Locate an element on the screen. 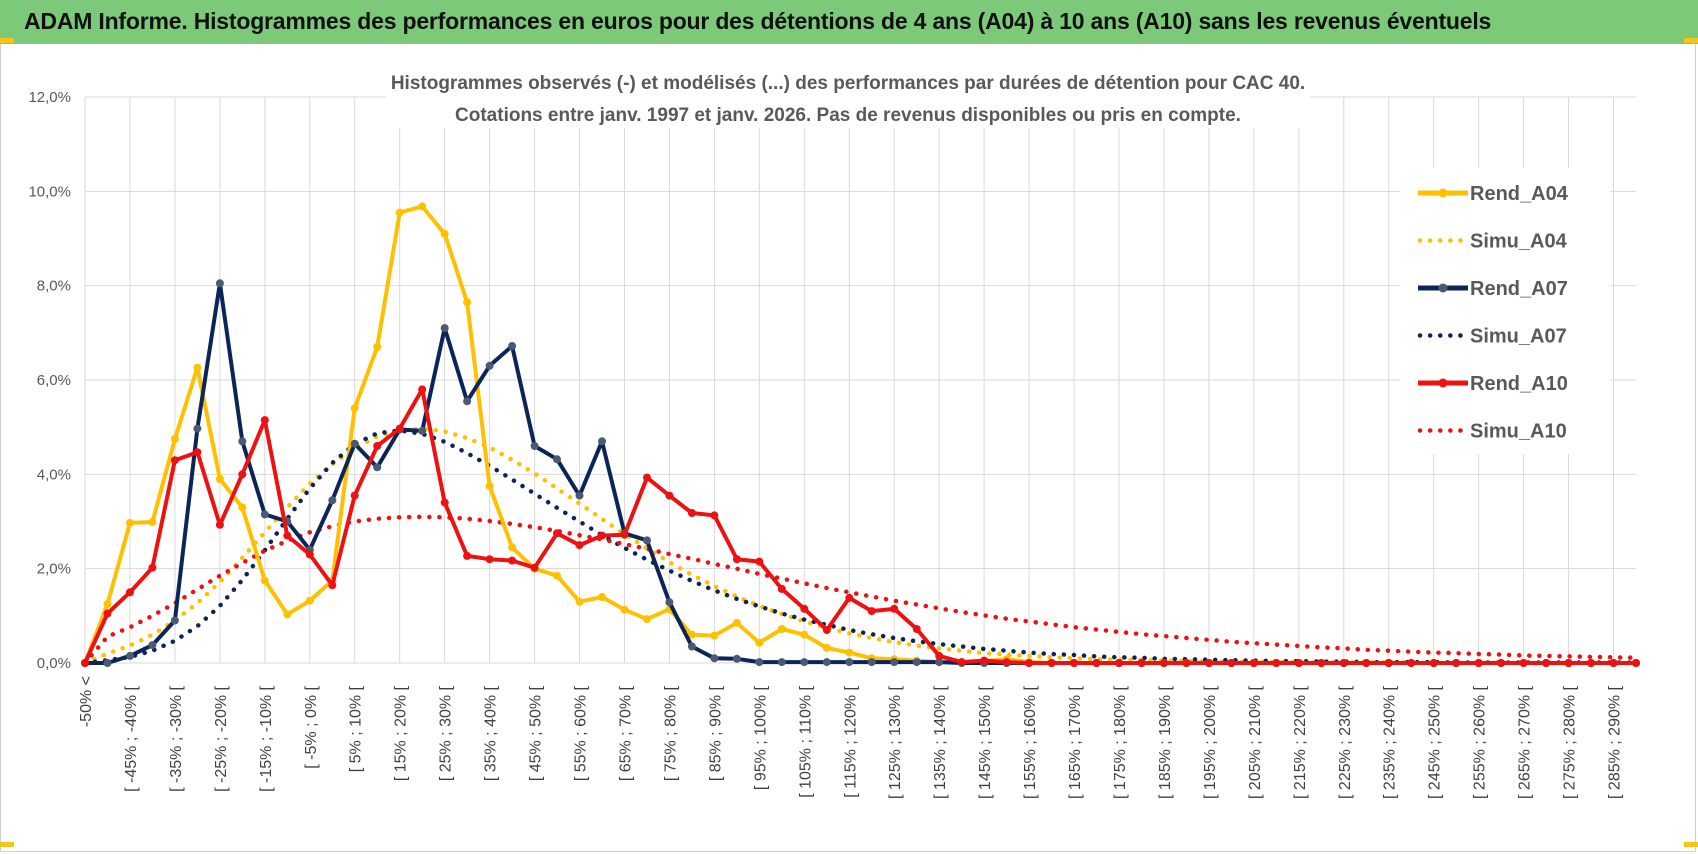 This screenshot has width=1698, height=854. x-tick-label: [ 265% ; 270% [ is located at coordinates (1525, 742).